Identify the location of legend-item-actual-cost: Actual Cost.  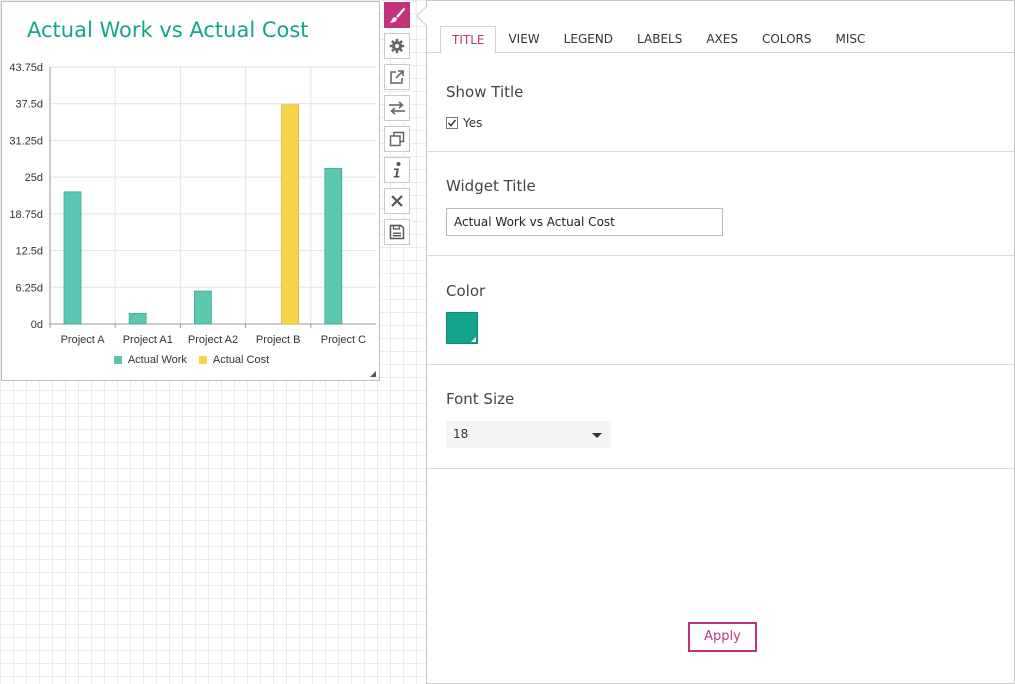
(234, 360).